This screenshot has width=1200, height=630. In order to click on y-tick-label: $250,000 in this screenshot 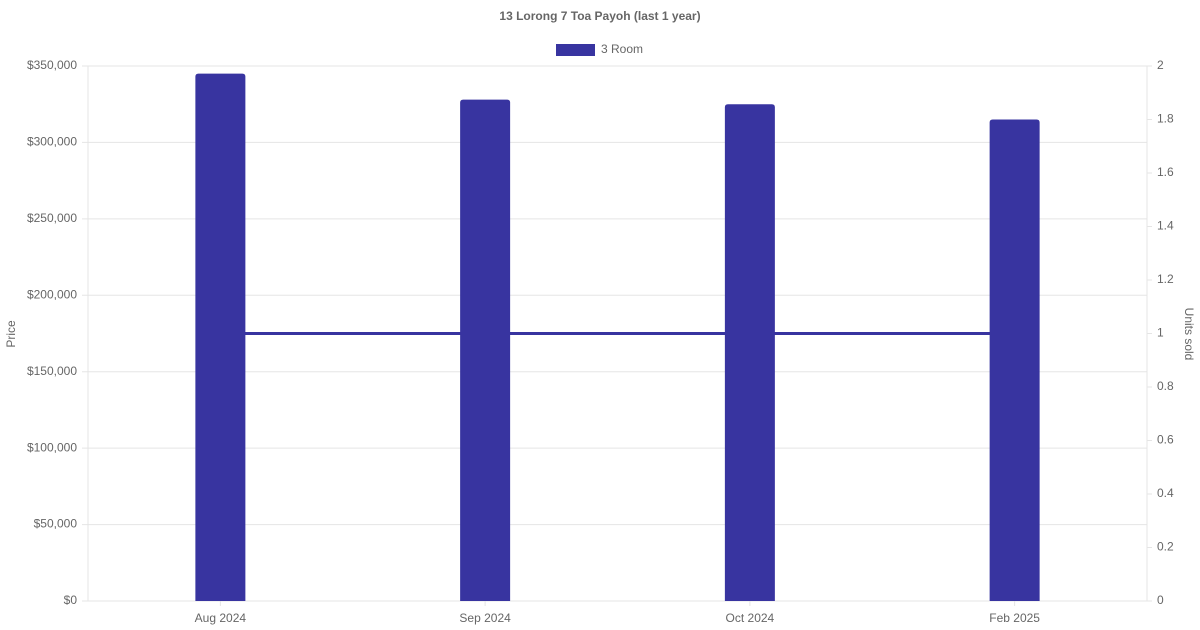, I will do `click(52, 218)`.